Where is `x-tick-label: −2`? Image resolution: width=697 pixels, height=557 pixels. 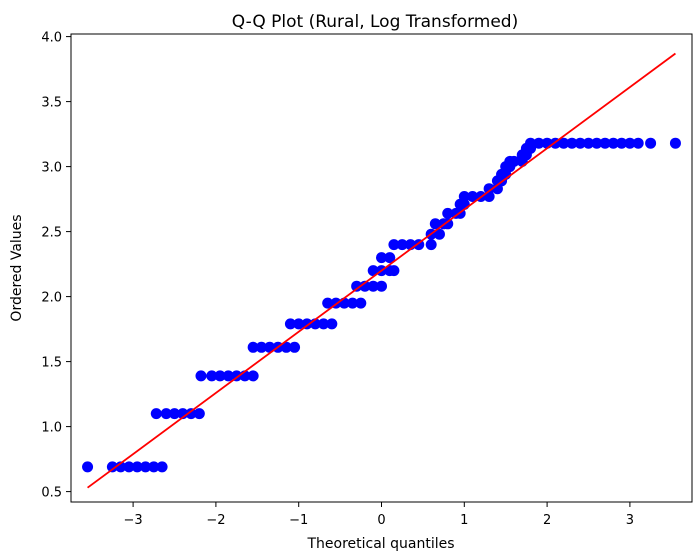 x-tick-label: −2 is located at coordinates (215, 520).